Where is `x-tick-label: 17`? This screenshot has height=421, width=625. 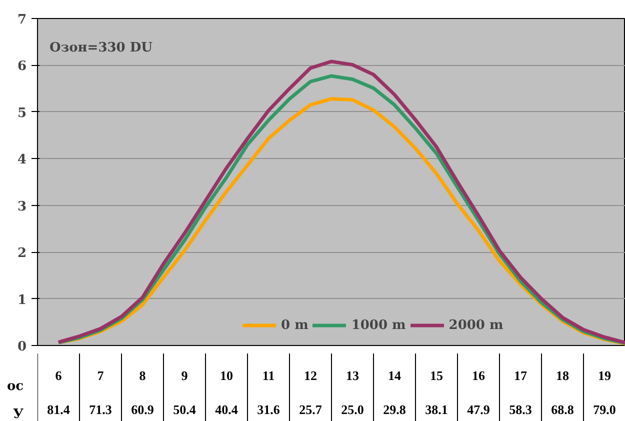
x-tick-label: 17 is located at coordinates (521, 375).